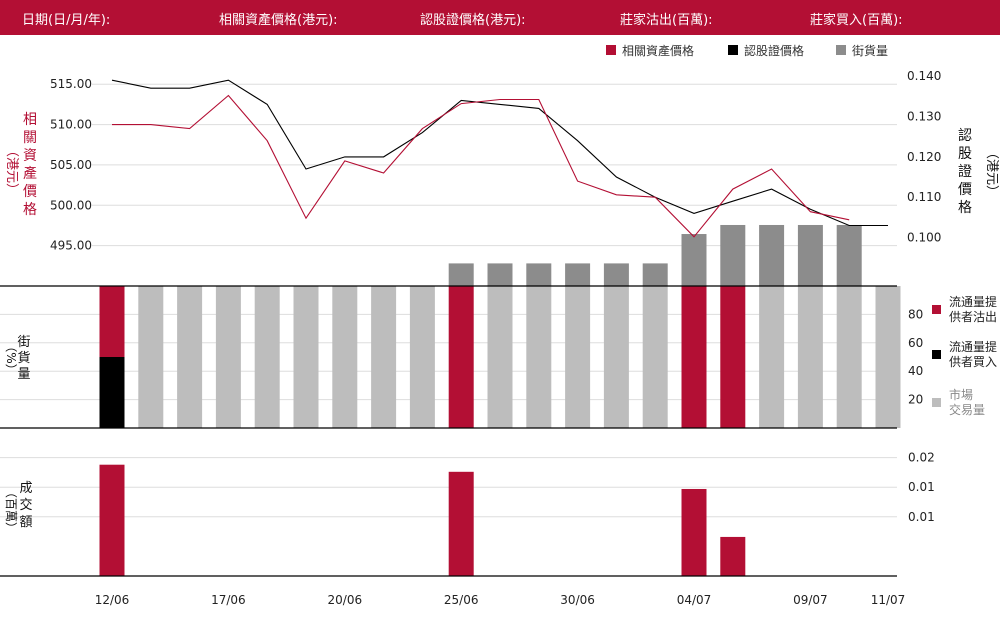 The width and height of the screenshot is (1000, 620). Describe the element at coordinates (915, 314) in the screenshot. I see `volume-tick-label: 80` at that location.